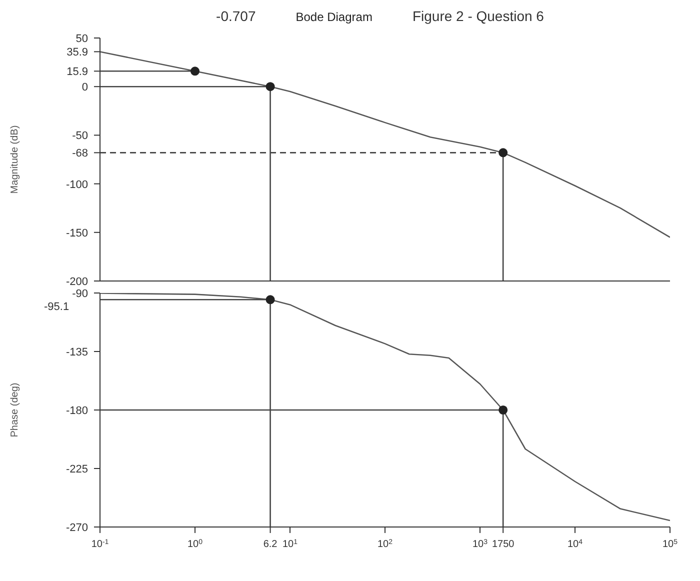 The height and width of the screenshot is (581, 700). What do you see at coordinates (575, 544) in the screenshot?
I see `x-tick-label: 10$^{4}$` at bounding box center [575, 544].